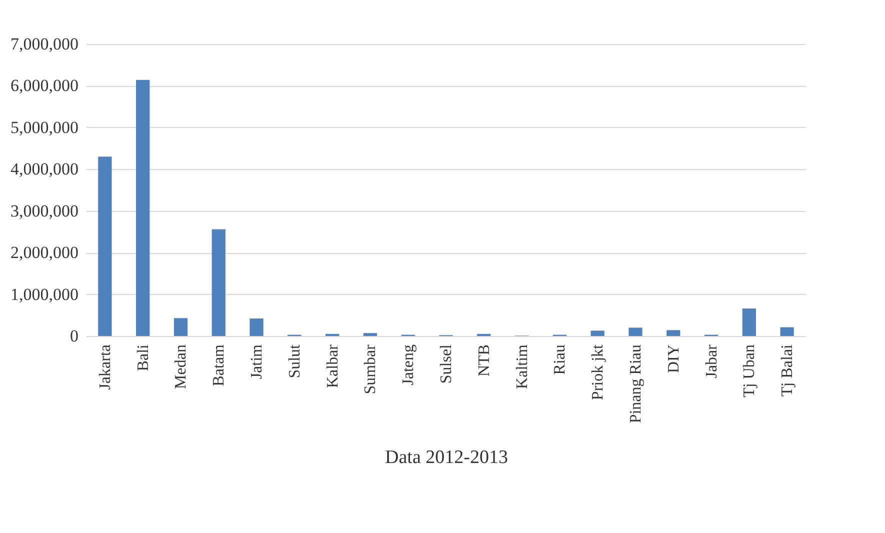 This screenshot has height=533, width=885. Describe the element at coordinates (44, 169) in the screenshot. I see `y-tick-label: 4,000,000` at that location.